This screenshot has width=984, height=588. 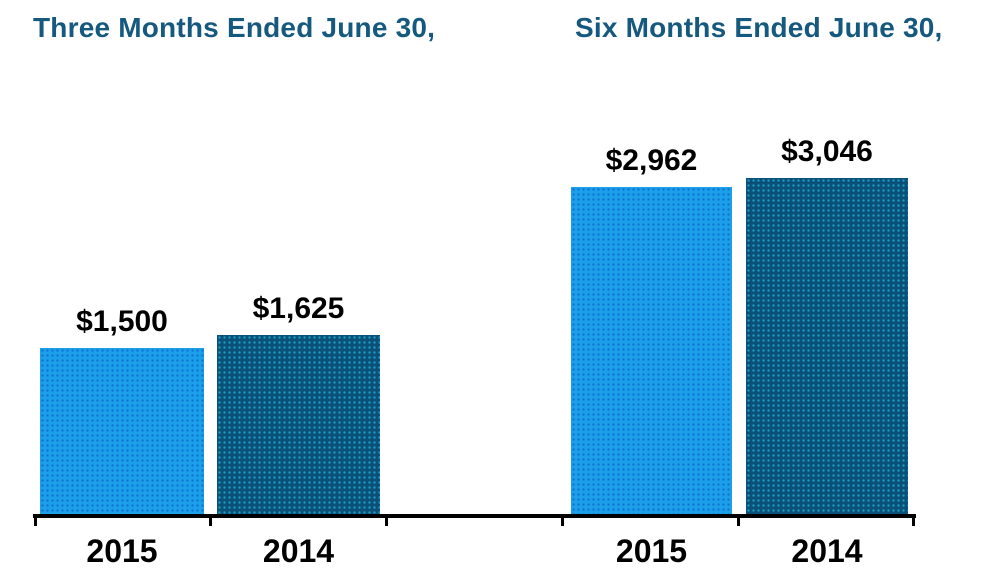 What do you see at coordinates (234, 27) in the screenshot?
I see `chart-title-three-months: Three Months Ended June 30,` at bounding box center [234, 27].